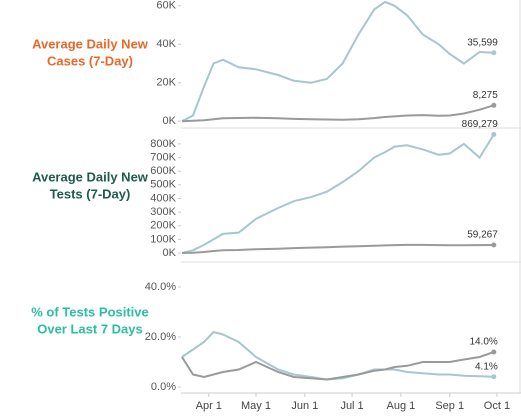 This screenshot has width=521, height=417. Describe the element at coordinates (497, 406) in the screenshot. I see `x-tick-label: Oct 1` at that location.